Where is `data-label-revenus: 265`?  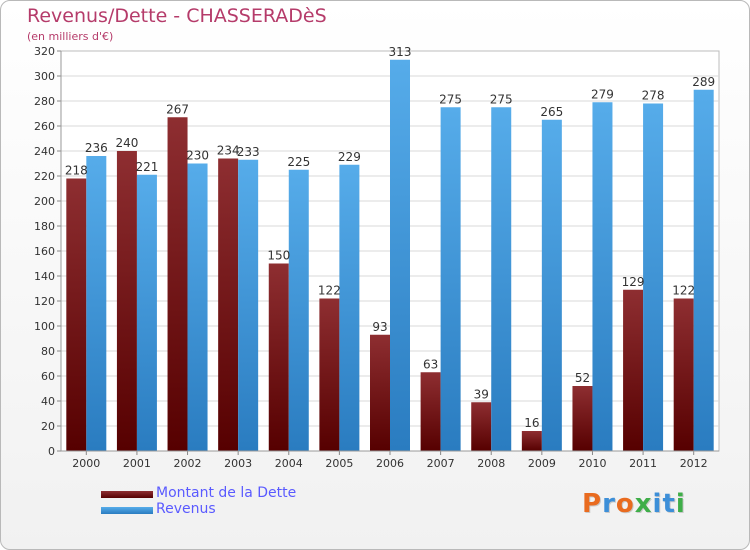
data-label-revenus: 265 is located at coordinates (551, 112).